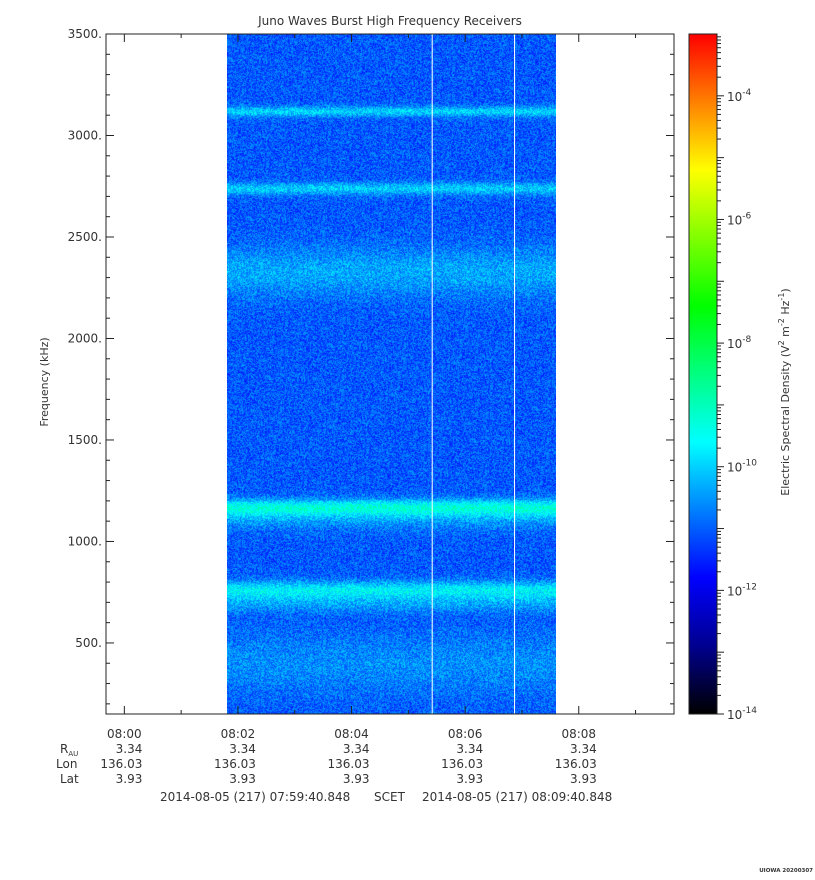 This screenshot has width=815, height=880. Describe the element at coordinates (746, 93) in the screenshot. I see `colorbar-tick-exp: -4` at that location.